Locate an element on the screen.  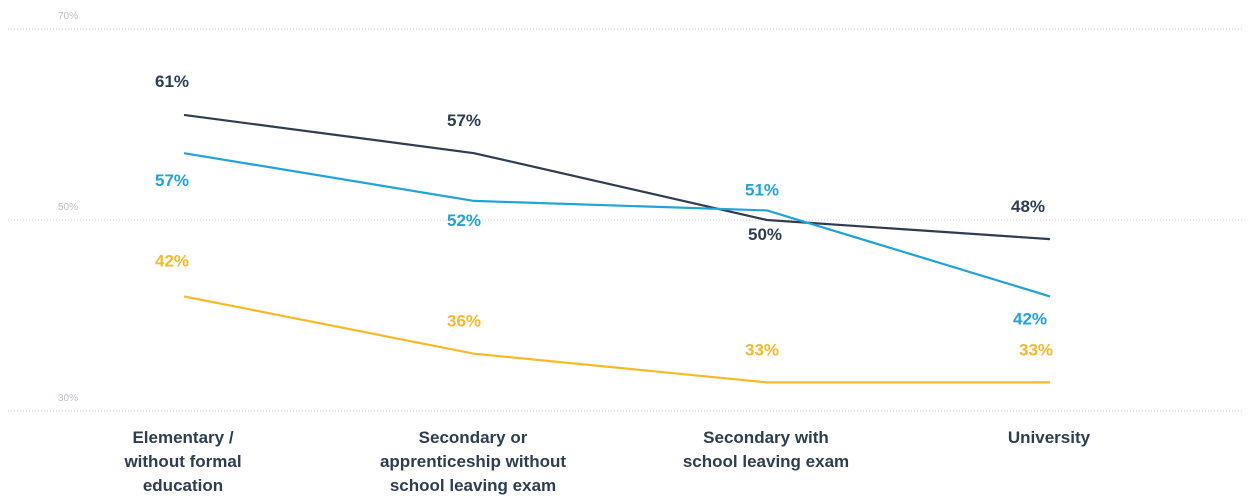
category-label: University is located at coordinates (1049, 437).